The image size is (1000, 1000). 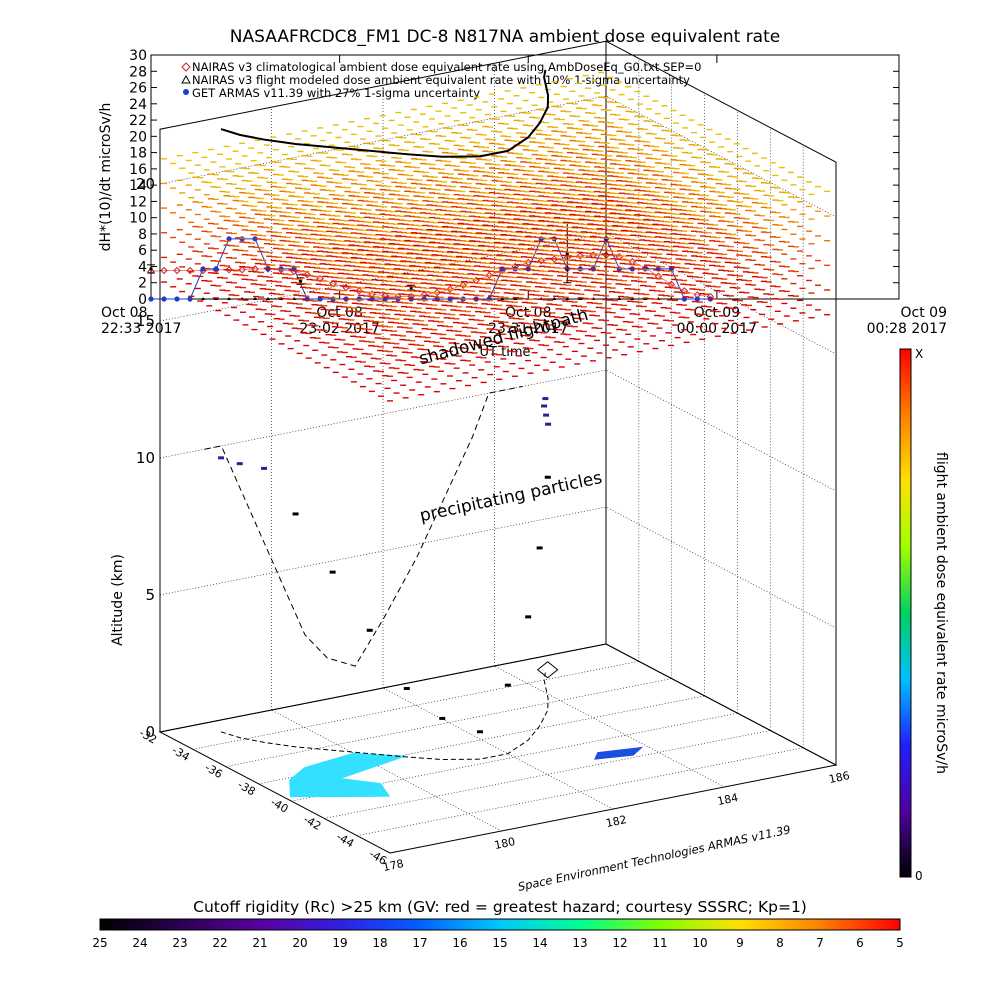 What do you see at coordinates (186, 92) in the screenshot?
I see `legend-dot-marker` at bounding box center [186, 92].